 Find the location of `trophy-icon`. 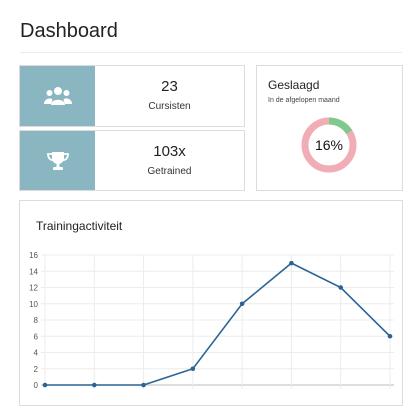

trophy-icon is located at coordinates (57, 160).